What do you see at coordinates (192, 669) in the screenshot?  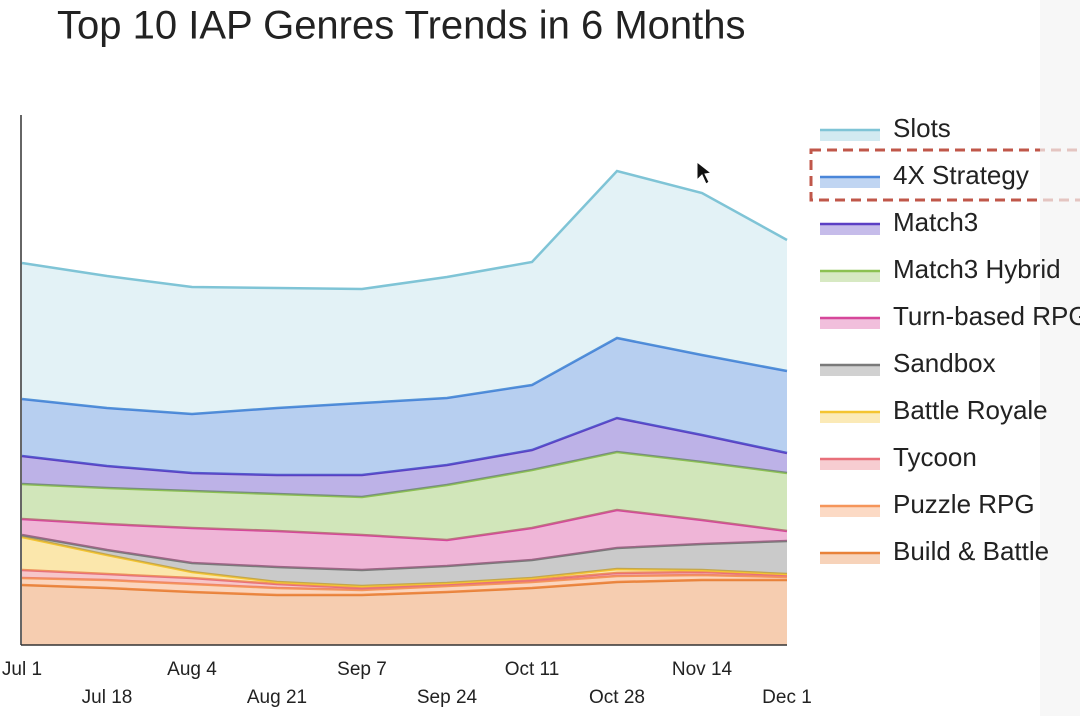 I see `x-tick-label: Aug 4` at bounding box center [192, 669].